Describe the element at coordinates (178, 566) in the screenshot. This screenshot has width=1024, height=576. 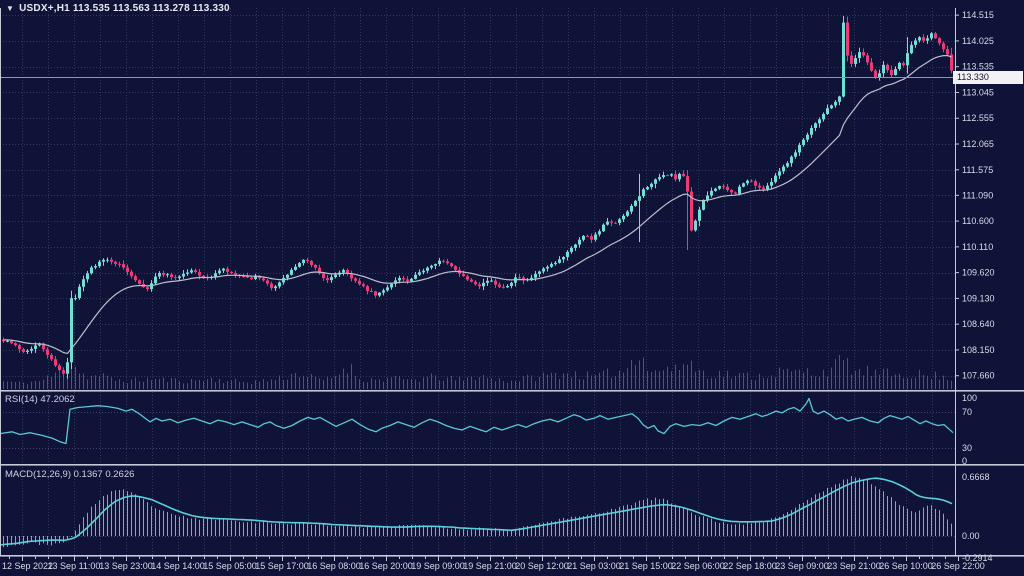
I see `svg-text: 14 Sep 14:00` at that location.